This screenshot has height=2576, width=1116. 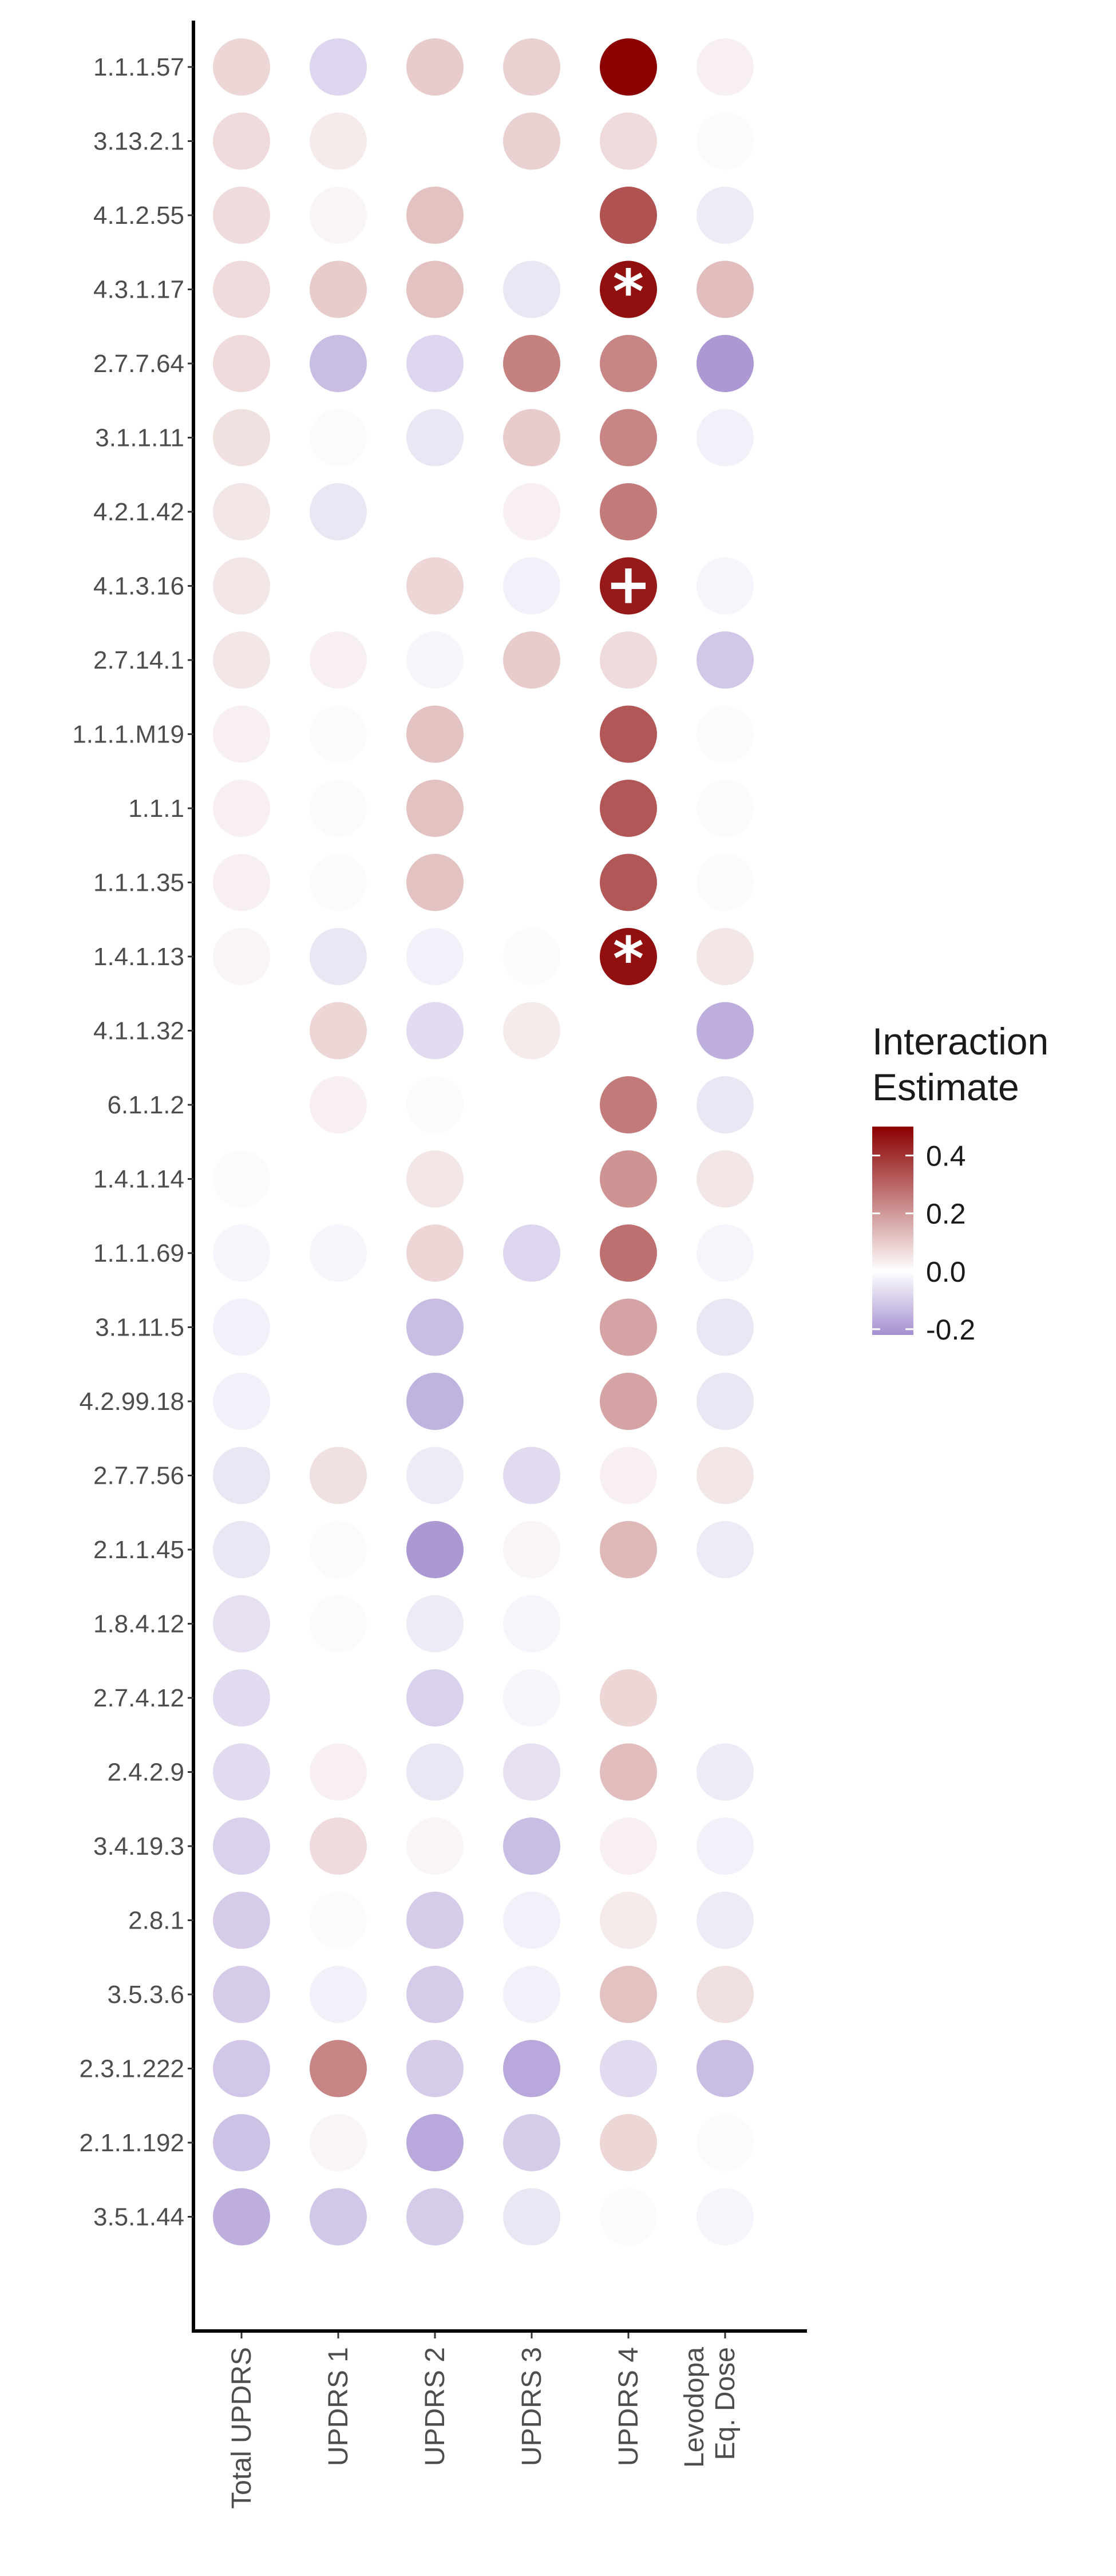 What do you see at coordinates (156, 1921) in the screenshot?
I see `y-tick-label: 2.8.1` at bounding box center [156, 1921].